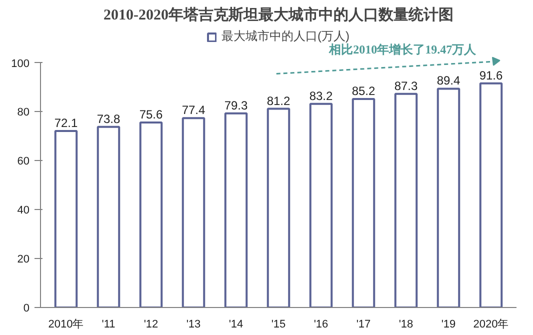 The height and width of the screenshot is (335, 533). I want to click on data-label: 91.6, so click(491, 75).